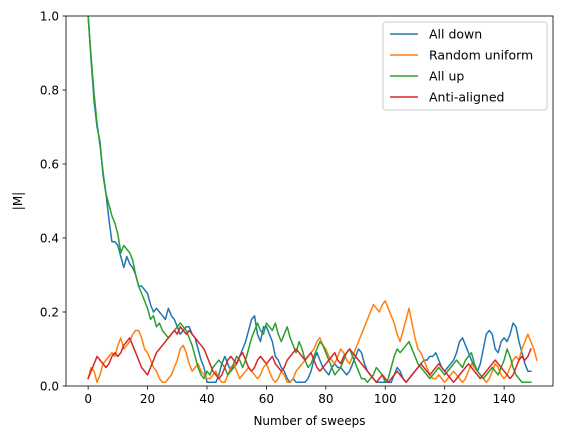  What do you see at coordinates (206, 399) in the screenshot?
I see `x-tick-label: 40` at bounding box center [206, 399].